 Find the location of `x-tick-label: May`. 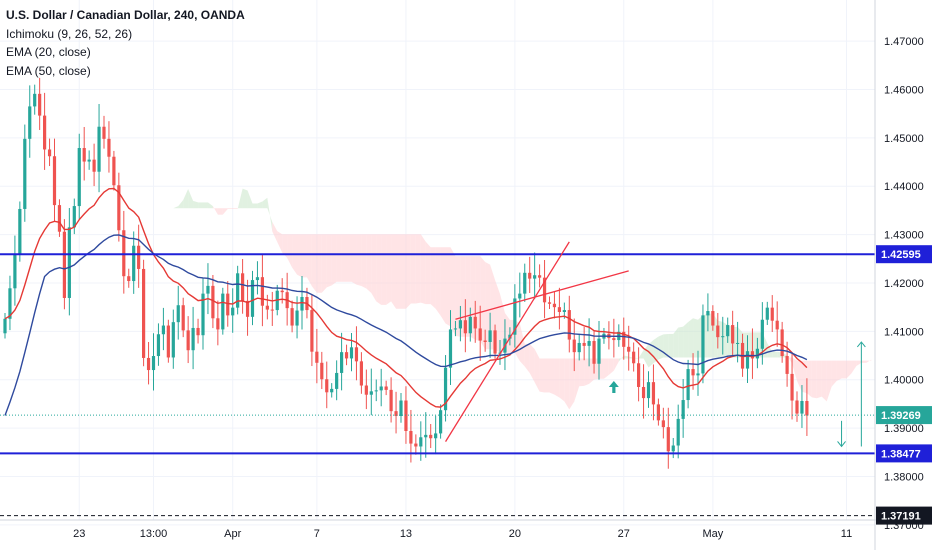

x-tick-label: May is located at coordinates (712, 534).